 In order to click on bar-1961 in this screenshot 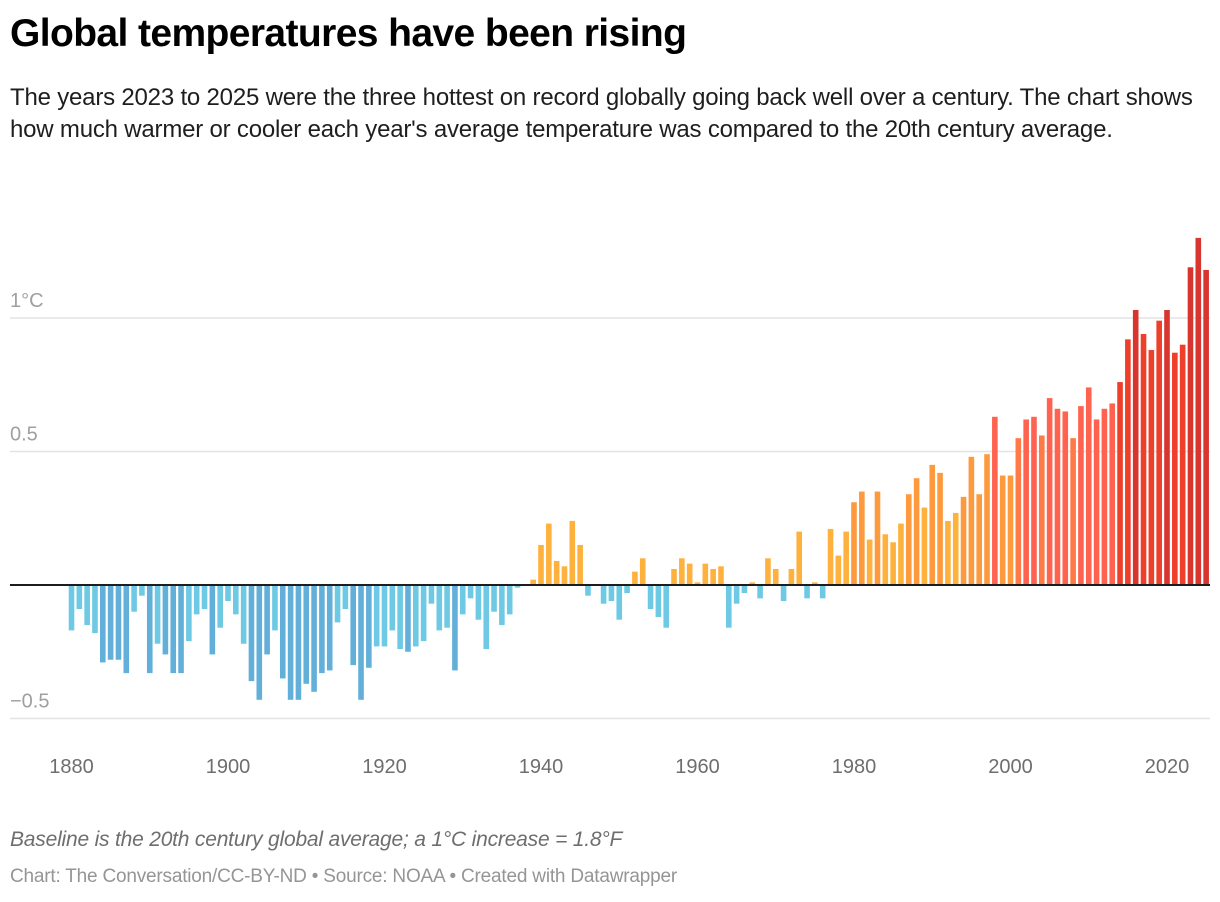, I will do `click(705, 574)`.